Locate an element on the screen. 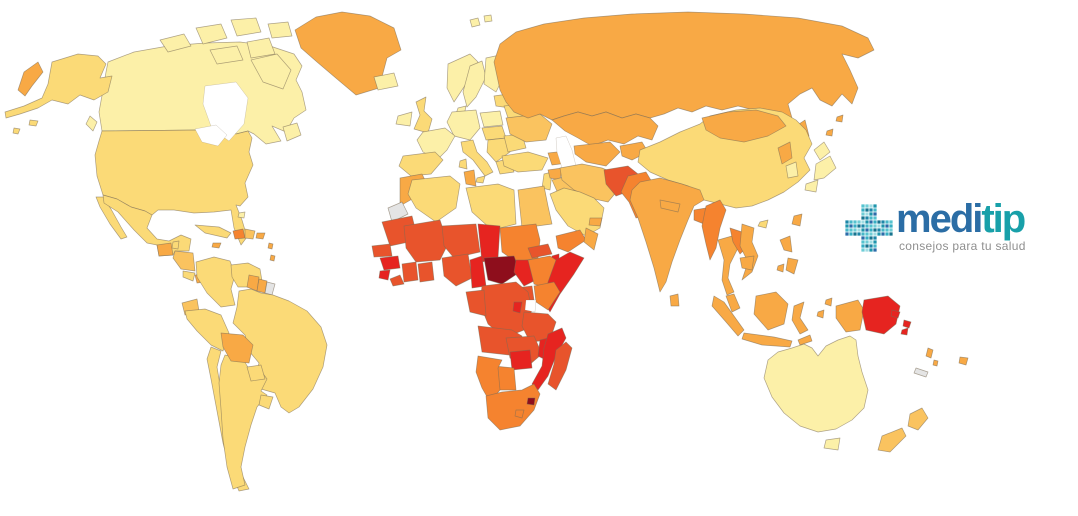 The height and width of the screenshot is (516, 1078). region-madagascar is located at coordinates (560, 366).